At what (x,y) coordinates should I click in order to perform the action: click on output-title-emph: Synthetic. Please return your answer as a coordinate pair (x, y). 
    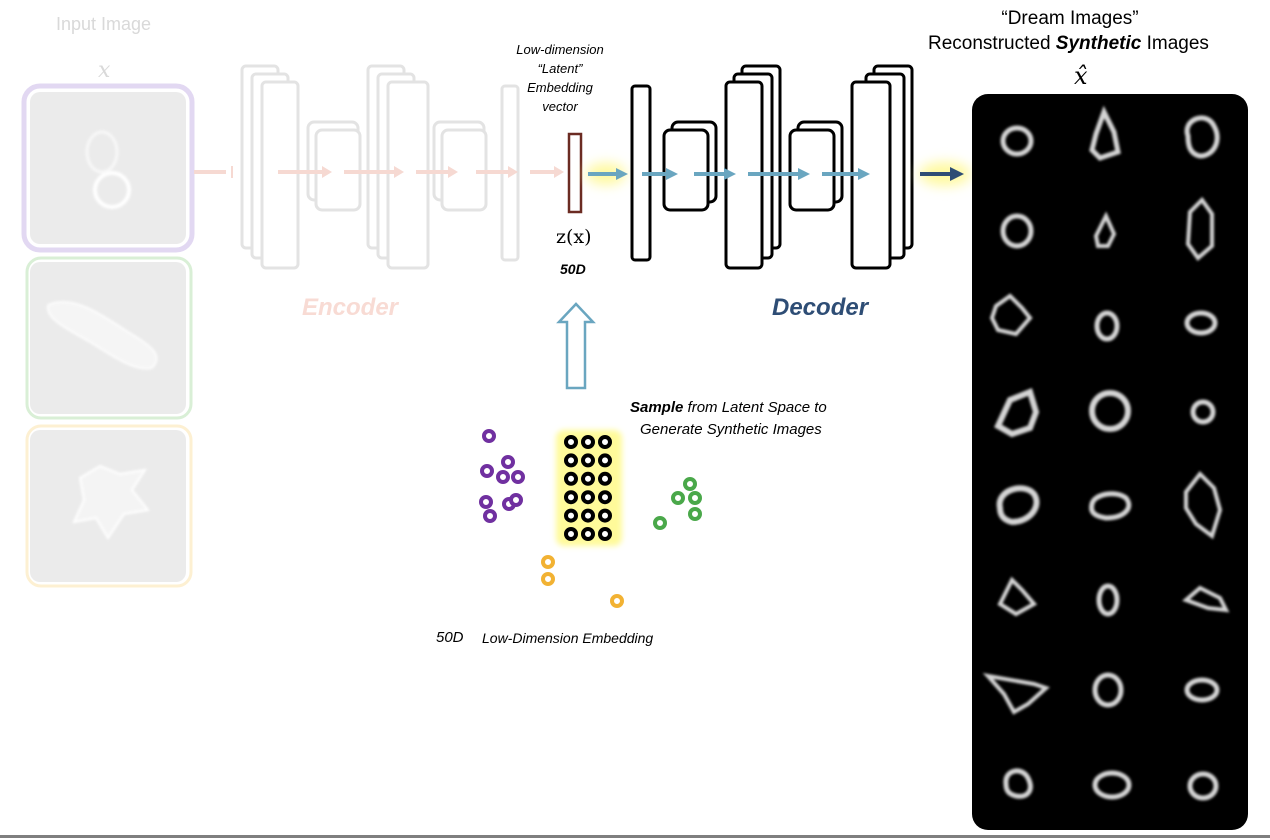
    Looking at the image, I should click on (1098, 43).